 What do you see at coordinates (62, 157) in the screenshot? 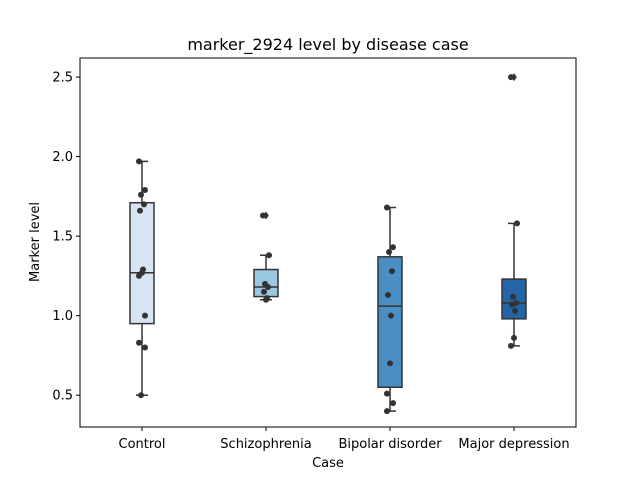
I see `y-tick-label: 2.0` at bounding box center [62, 157].